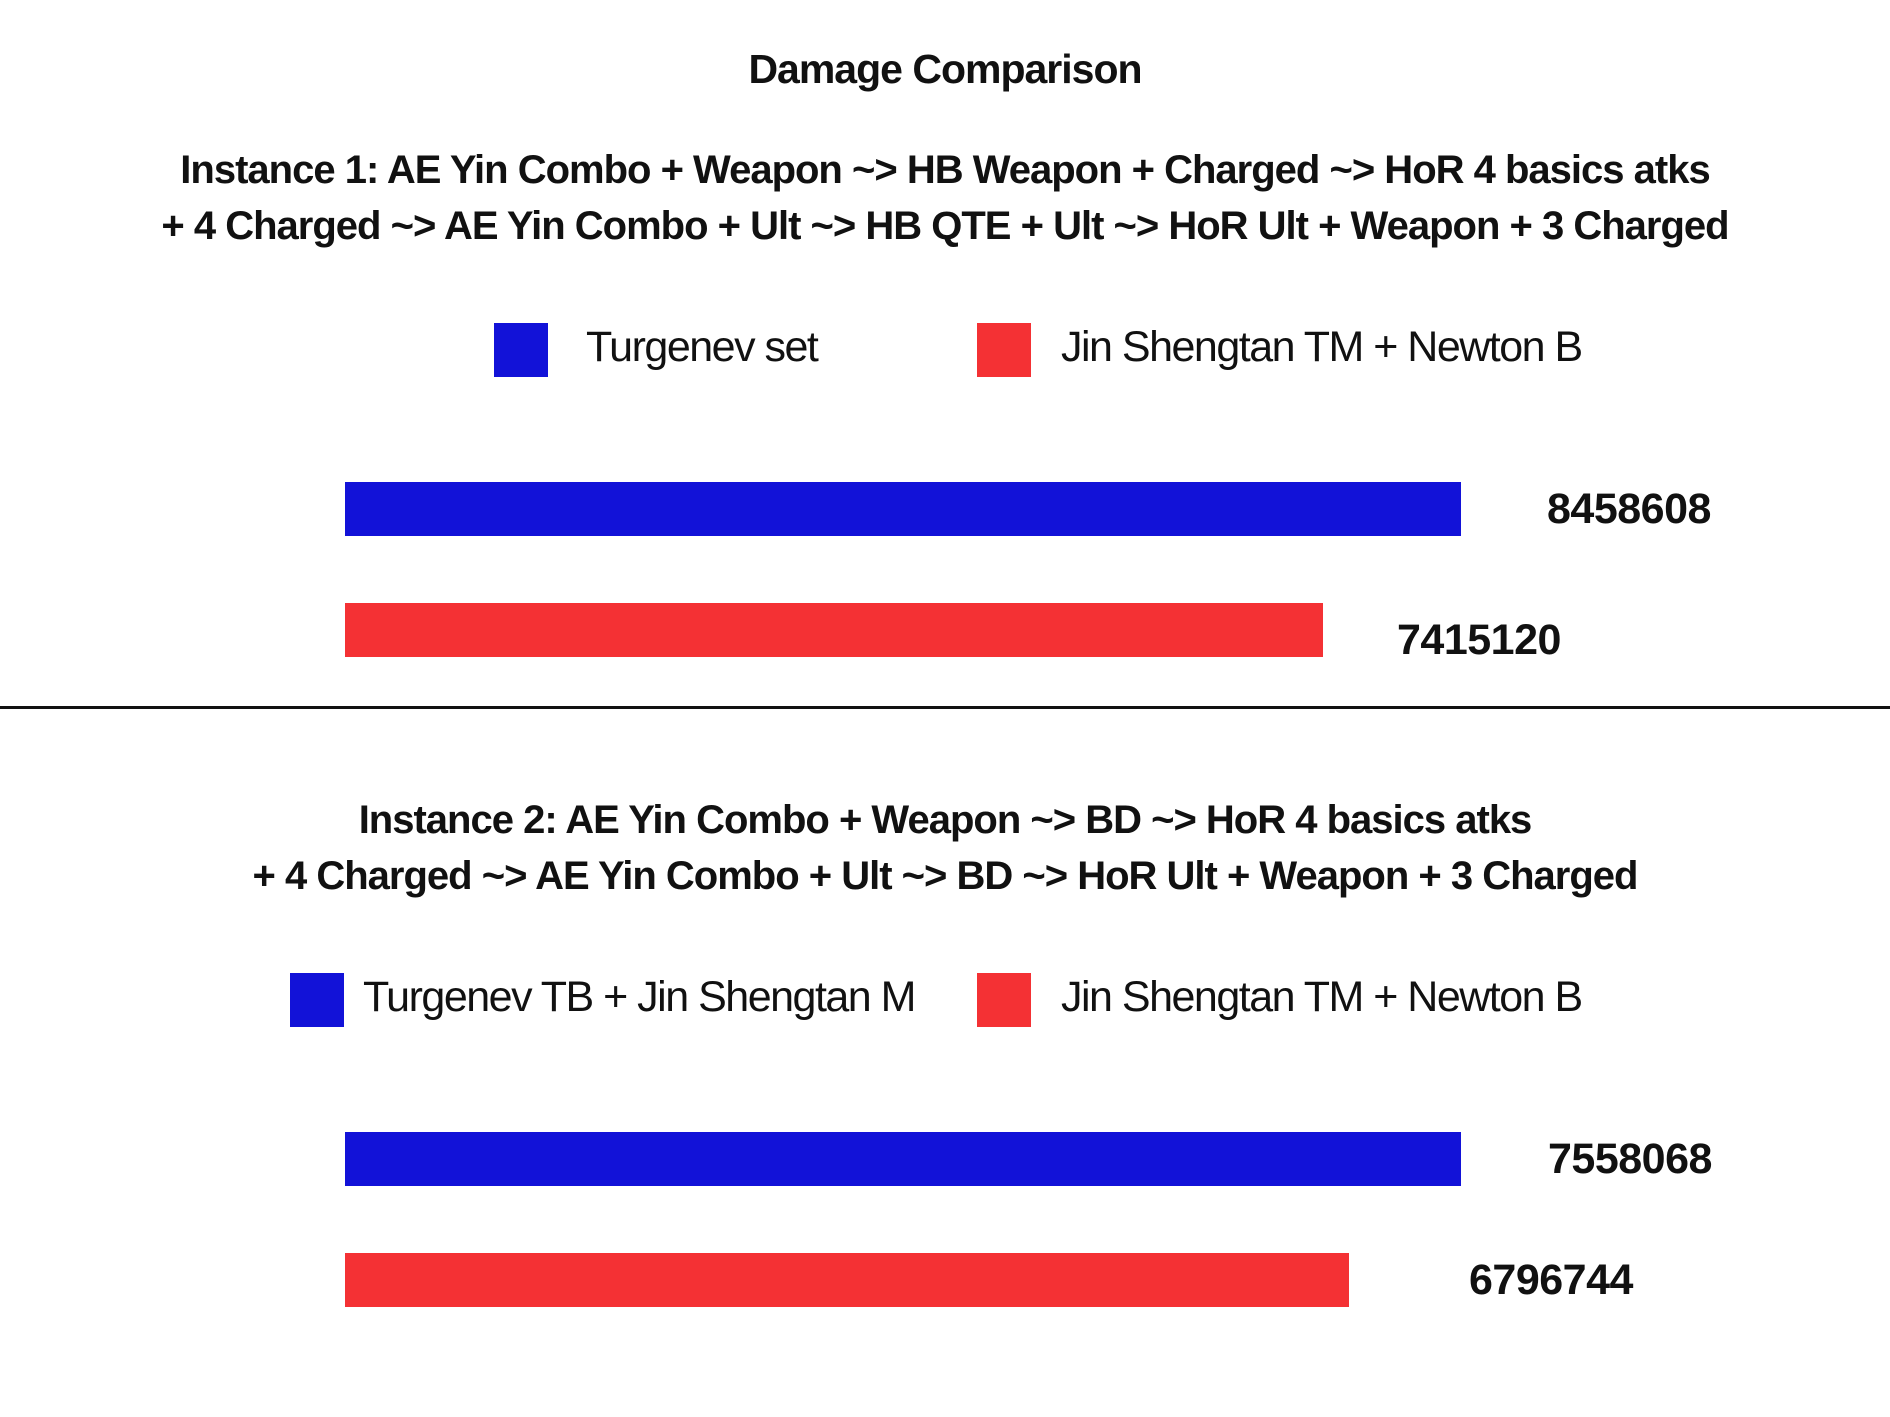 The width and height of the screenshot is (1890, 1417). Describe the element at coordinates (945, 707) in the screenshot. I see `section-divider` at that location.